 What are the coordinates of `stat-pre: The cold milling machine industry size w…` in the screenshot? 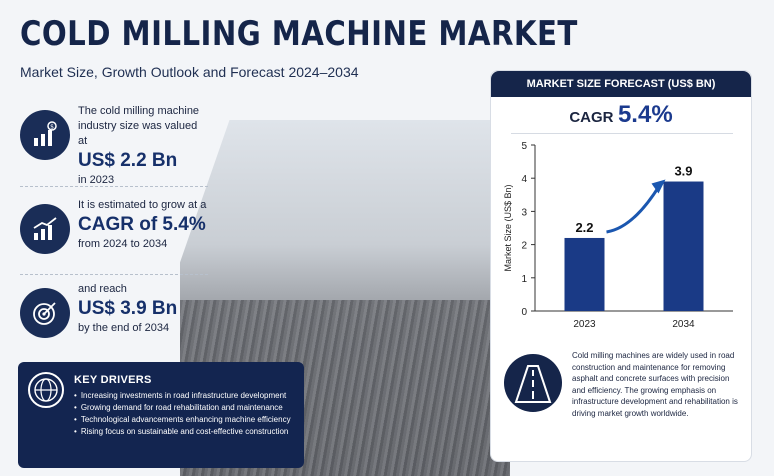 It's located at (139, 126).